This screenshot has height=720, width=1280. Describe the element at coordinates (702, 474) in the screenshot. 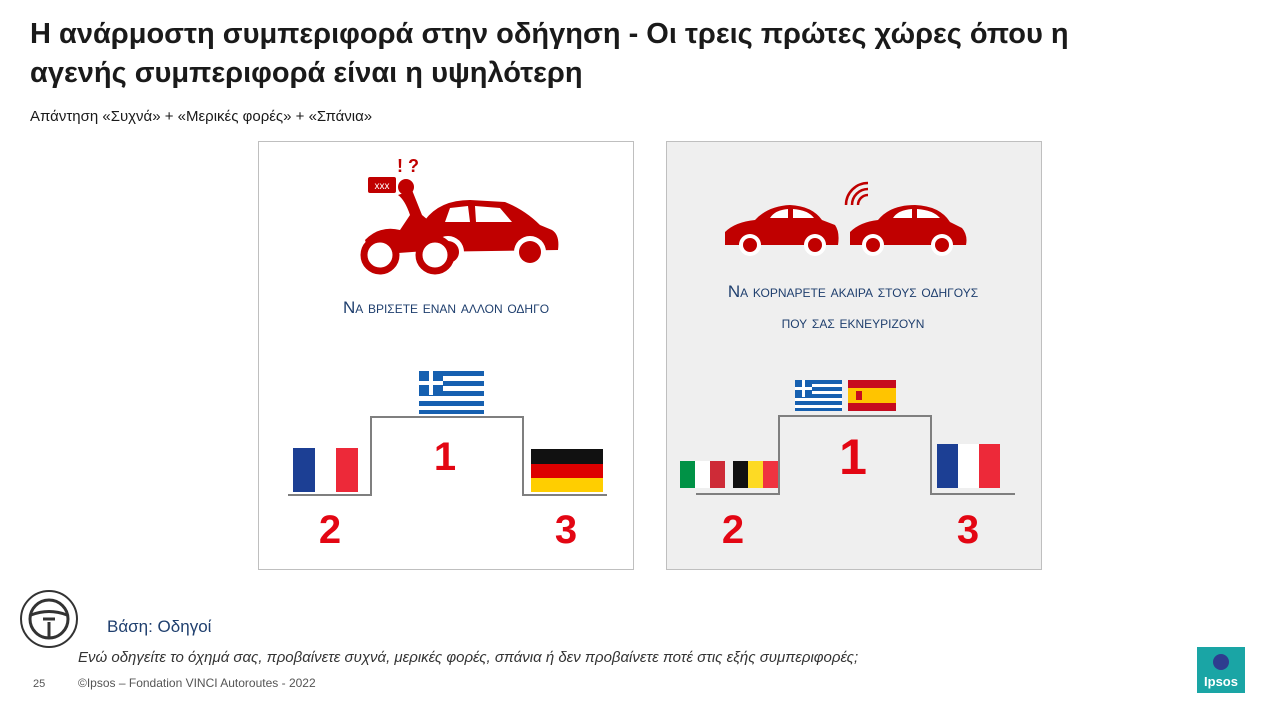

I see `flag-italy` at that location.